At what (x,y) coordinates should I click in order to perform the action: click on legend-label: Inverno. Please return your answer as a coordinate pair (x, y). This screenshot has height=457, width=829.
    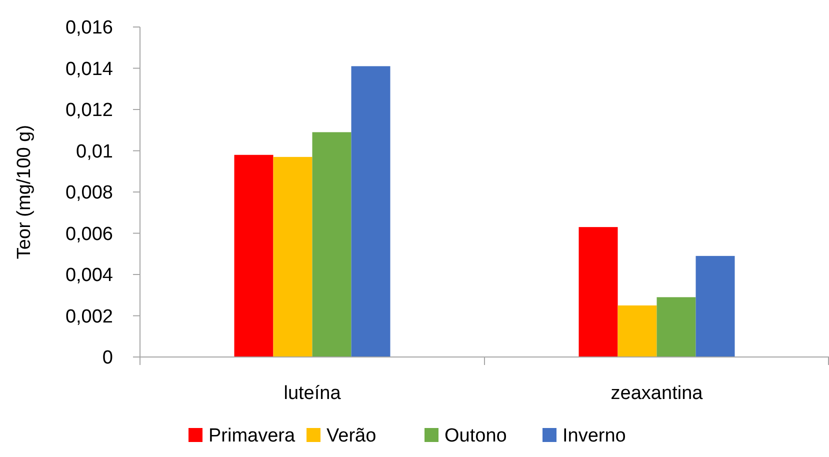
    Looking at the image, I should click on (594, 436).